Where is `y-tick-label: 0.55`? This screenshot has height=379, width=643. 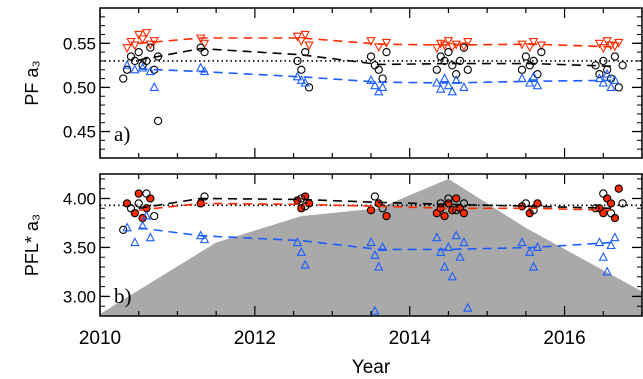 y-tick-label: 0.55 is located at coordinates (79, 43).